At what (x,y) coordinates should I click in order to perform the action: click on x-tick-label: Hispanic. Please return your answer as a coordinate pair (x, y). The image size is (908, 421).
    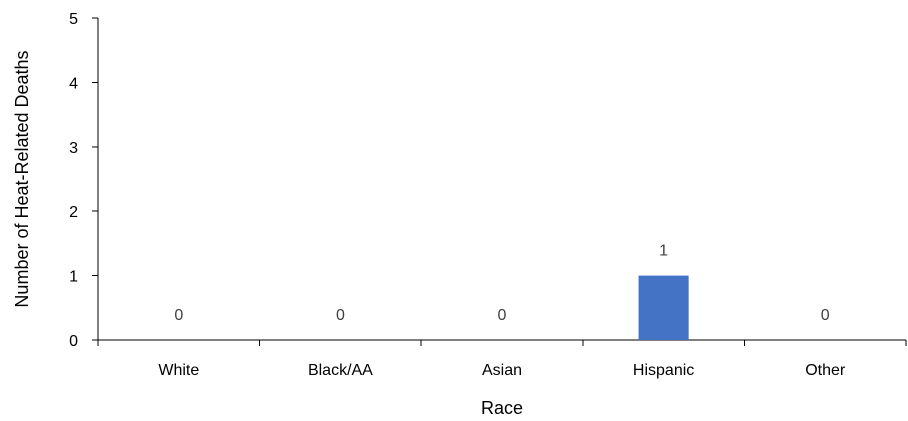
    Looking at the image, I should click on (663, 370).